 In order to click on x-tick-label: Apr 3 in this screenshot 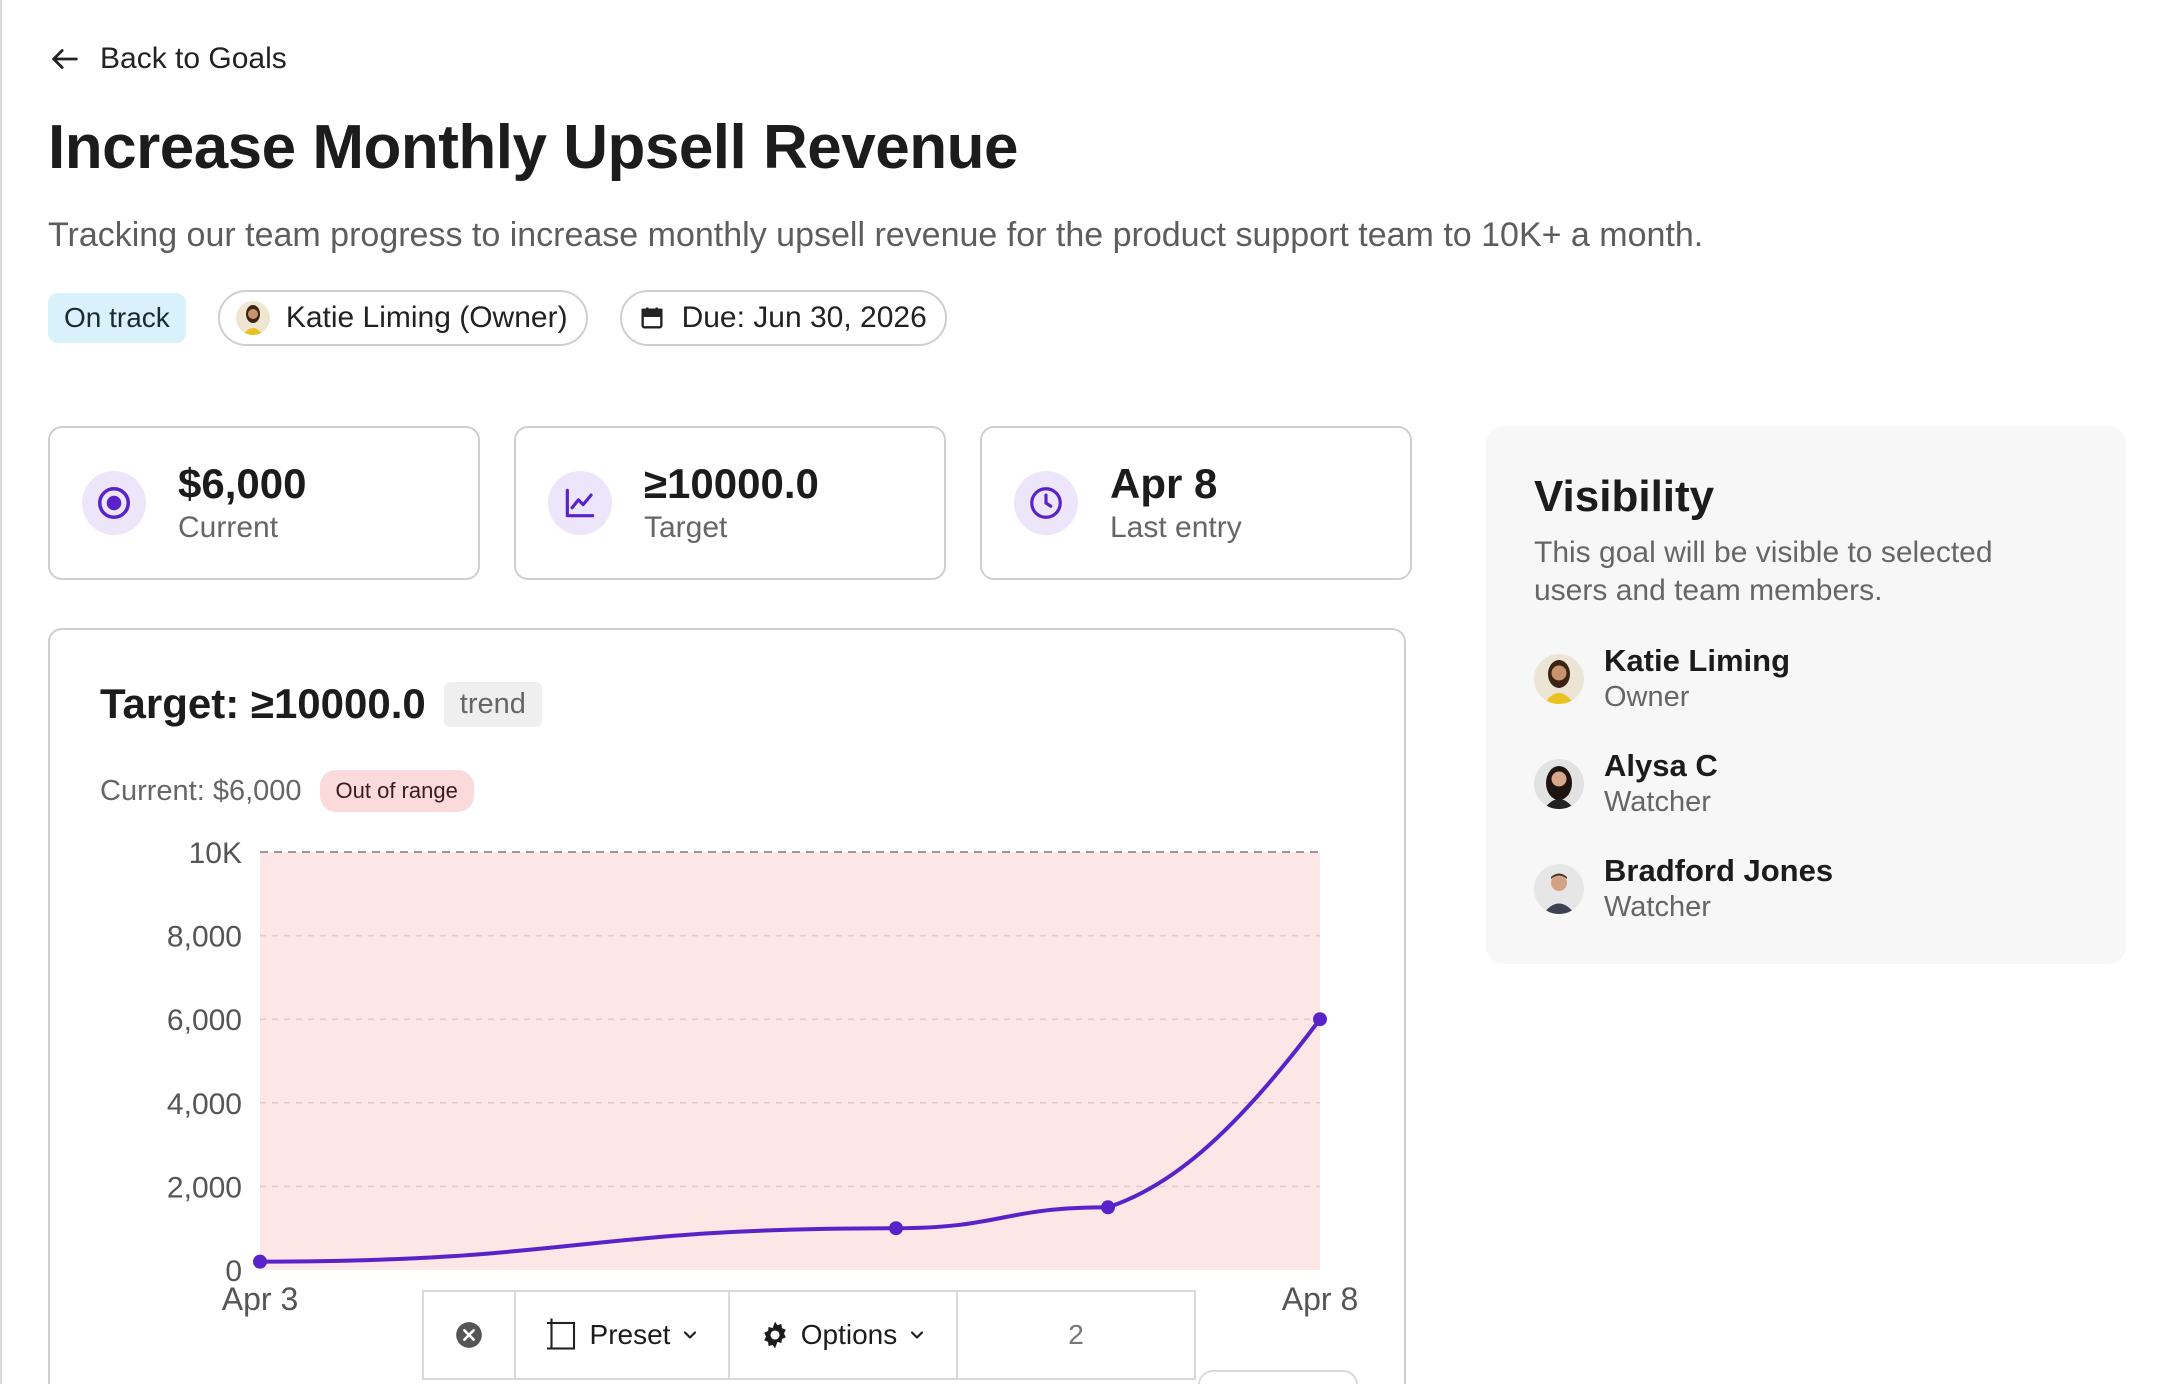, I will do `click(260, 1299)`.